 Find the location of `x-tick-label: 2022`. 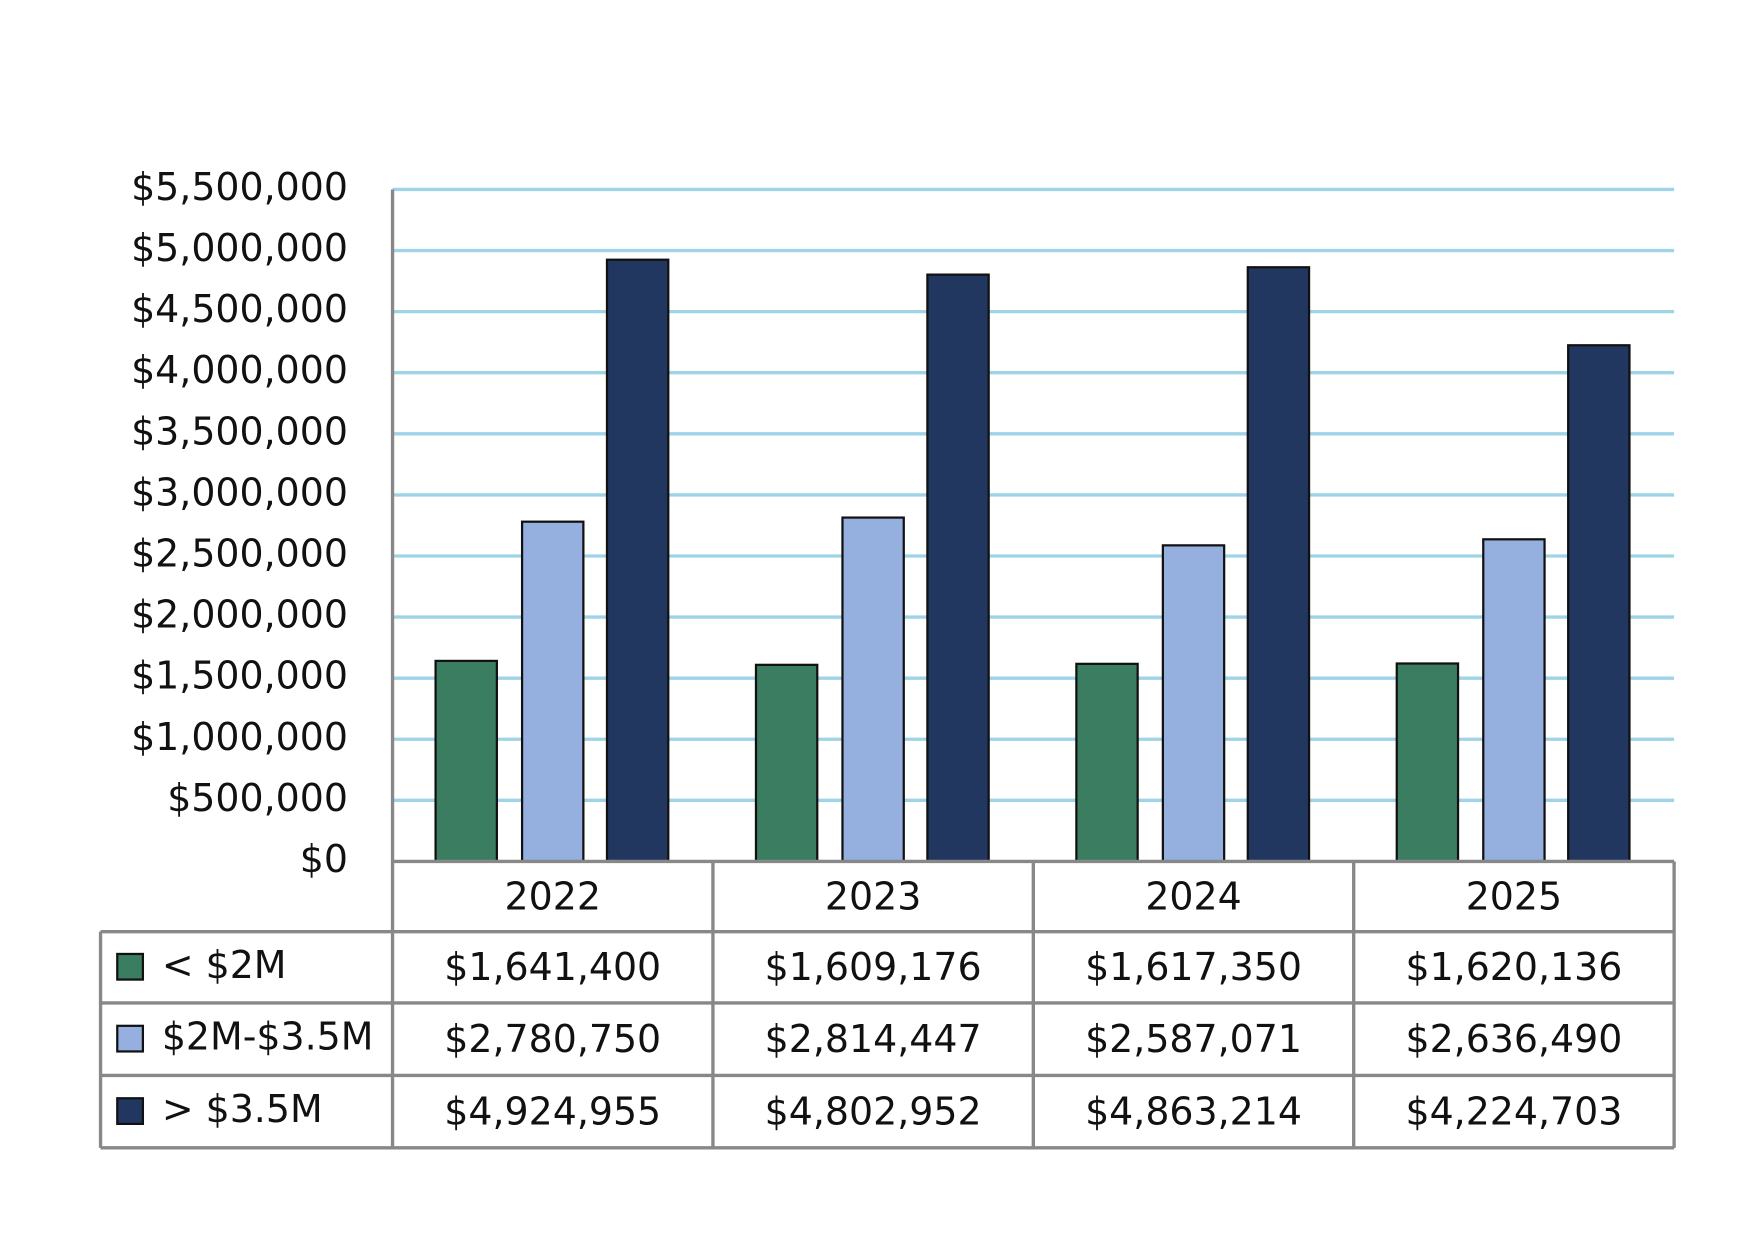

x-tick-label: 2022 is located at coordinates (553, 896).